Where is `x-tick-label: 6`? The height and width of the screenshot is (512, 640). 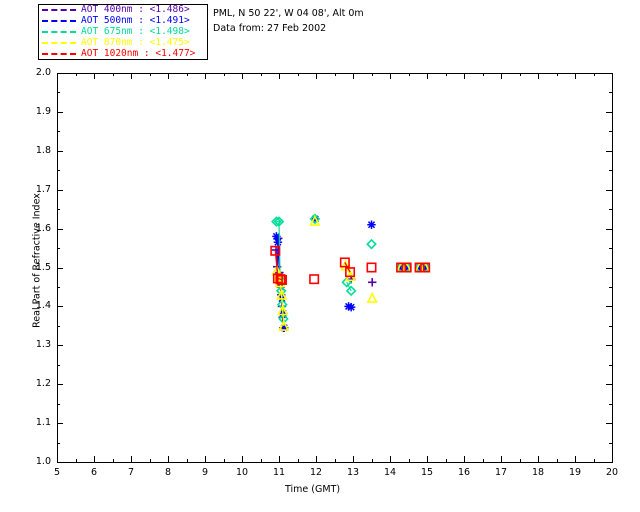 x-tick-label: 6 is located at coordinates (94, 472).